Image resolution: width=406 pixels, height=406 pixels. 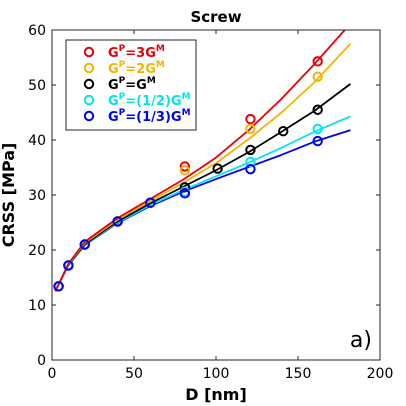 What do you see at coordinates (140, 69) in the screenshot?
I see `legend-label-part: =2G` at bounding box center [140, 69].